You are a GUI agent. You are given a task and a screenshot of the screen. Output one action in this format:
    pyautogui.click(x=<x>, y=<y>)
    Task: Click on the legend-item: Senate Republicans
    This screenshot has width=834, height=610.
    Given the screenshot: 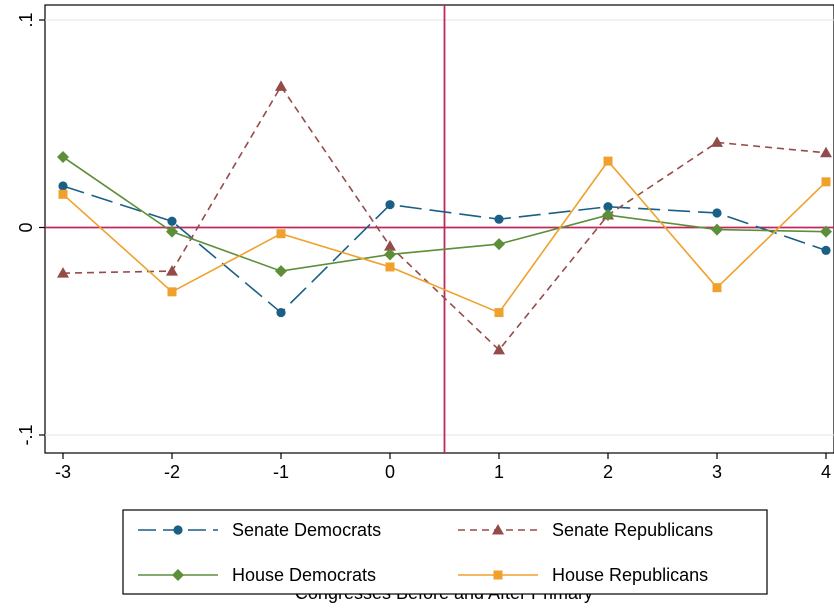 What is the action you would take?
    pyautogui.click(x=585, y=530)
    